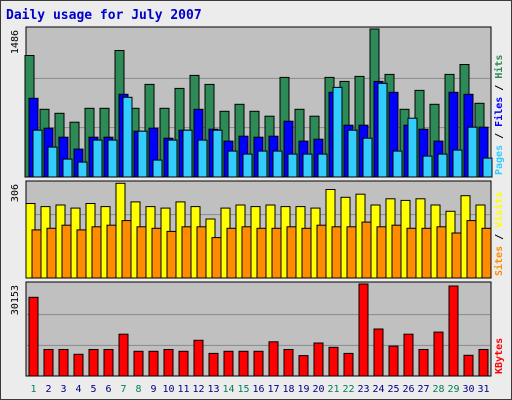  What do you see at coordinates (153, 389) in the screenshot?
I see `x-tick-label-9: 9` at bounding box center [153, 389].